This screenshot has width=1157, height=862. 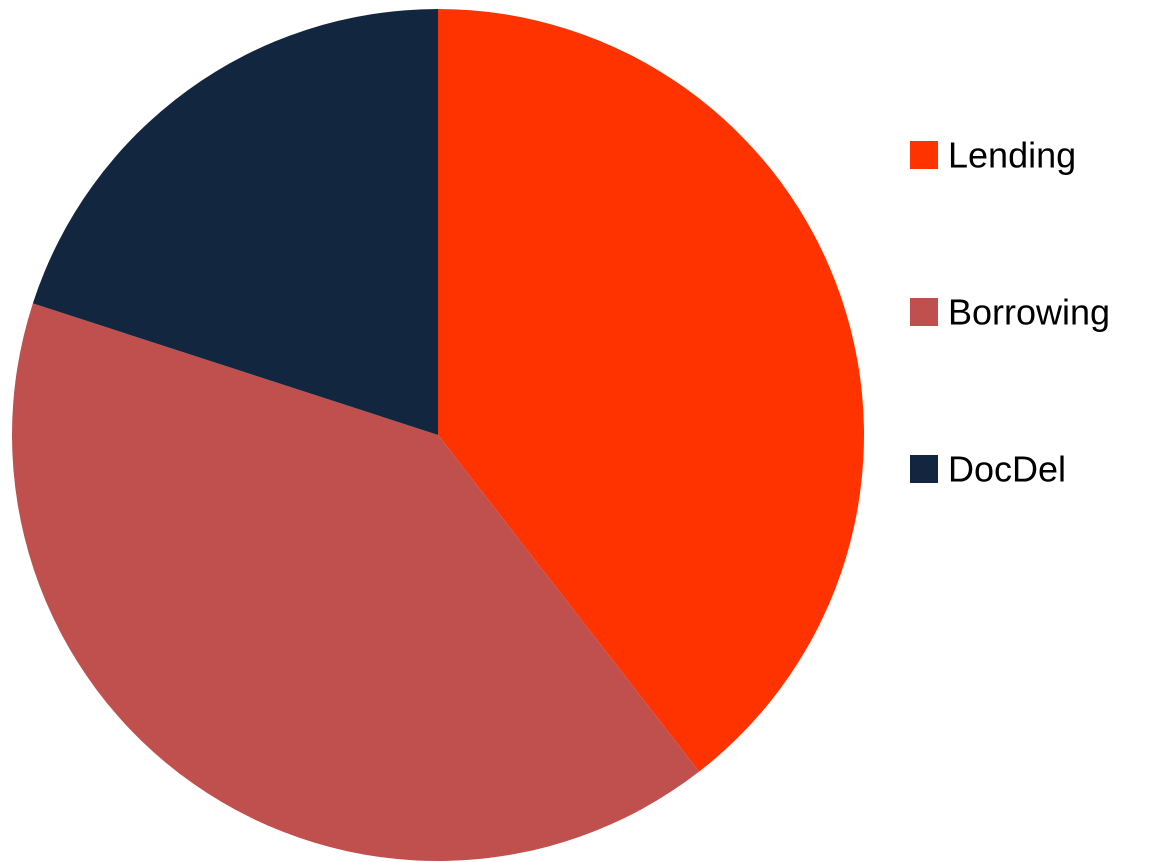 I want to click on legend: Lending Borrowing DocDel, so click(x=1010, y=312).